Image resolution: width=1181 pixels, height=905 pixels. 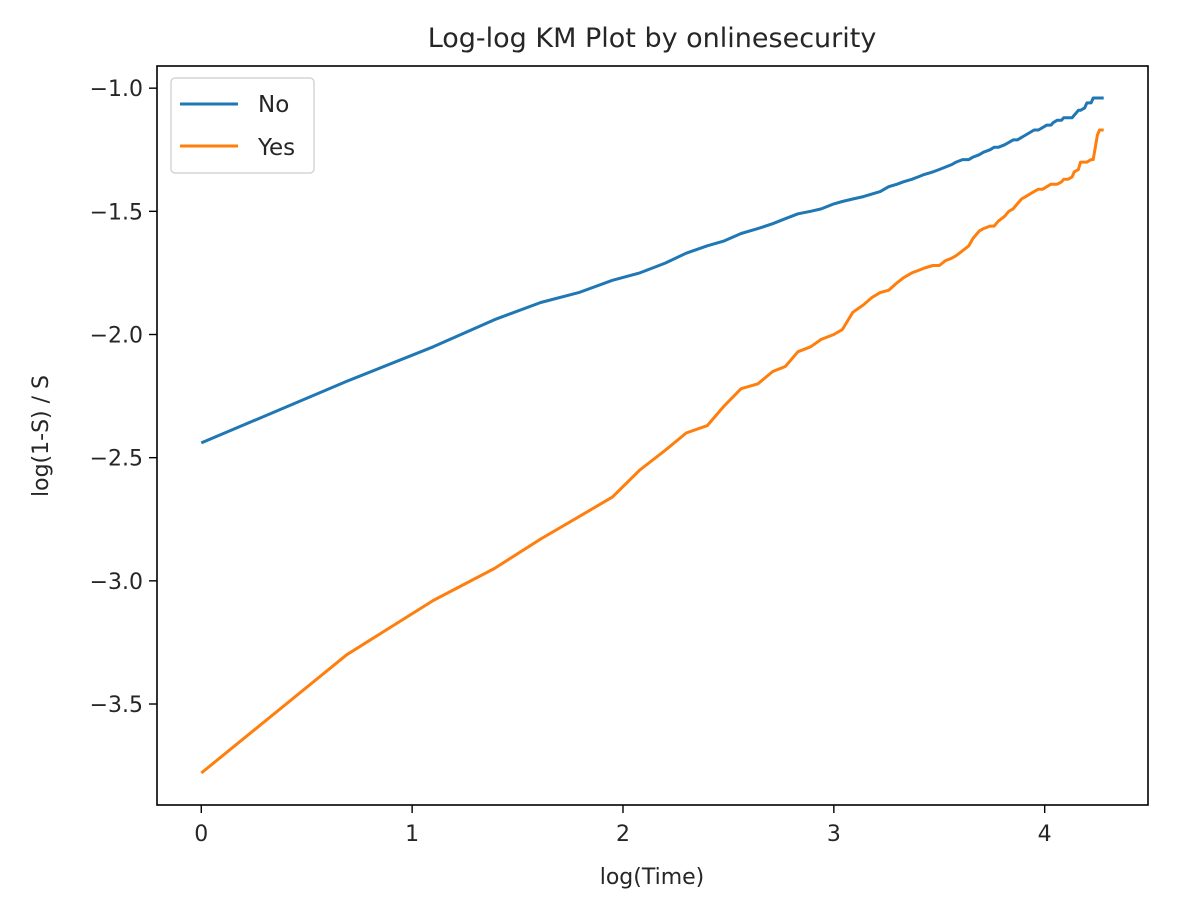 I want to click on x-tick-label: 1, so click(x=412, y=834).